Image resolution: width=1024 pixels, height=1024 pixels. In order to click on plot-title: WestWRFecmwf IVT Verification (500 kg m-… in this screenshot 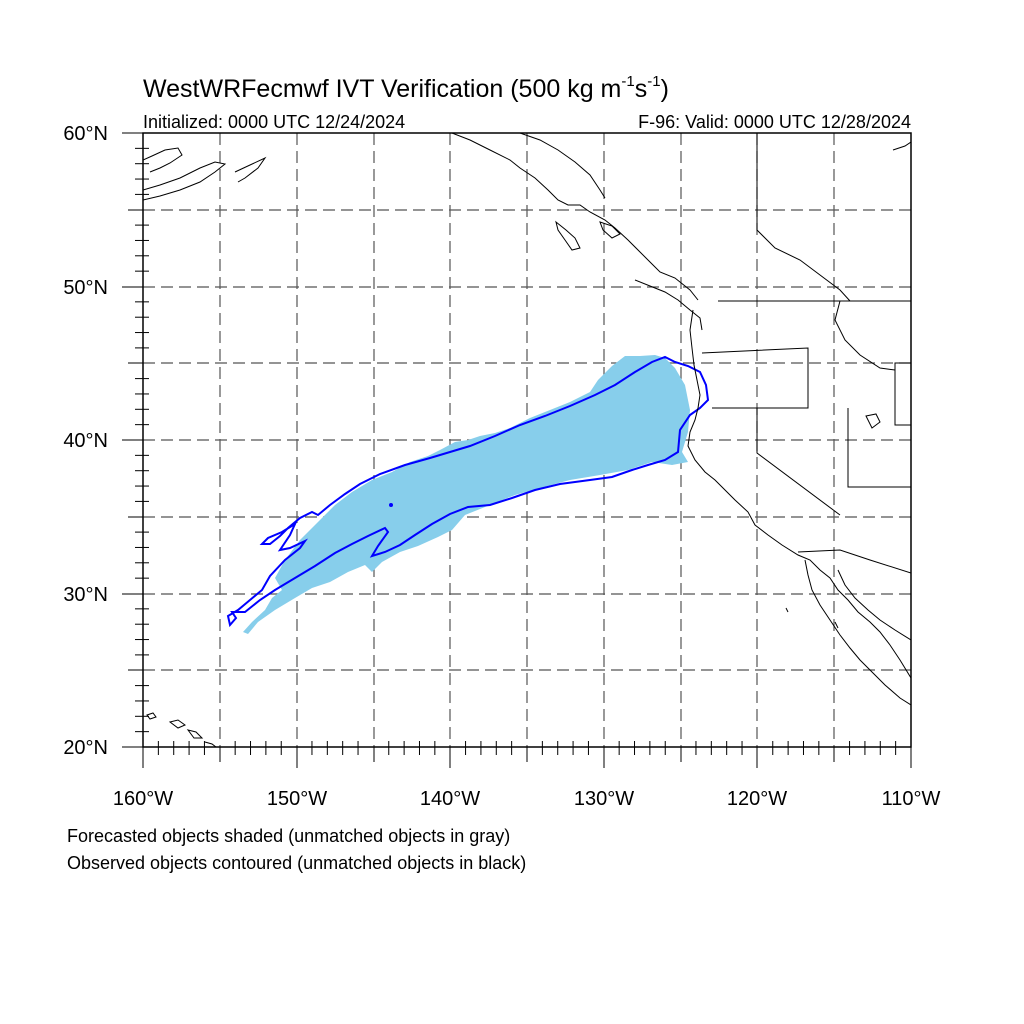, I will do `click(406, 88)`.